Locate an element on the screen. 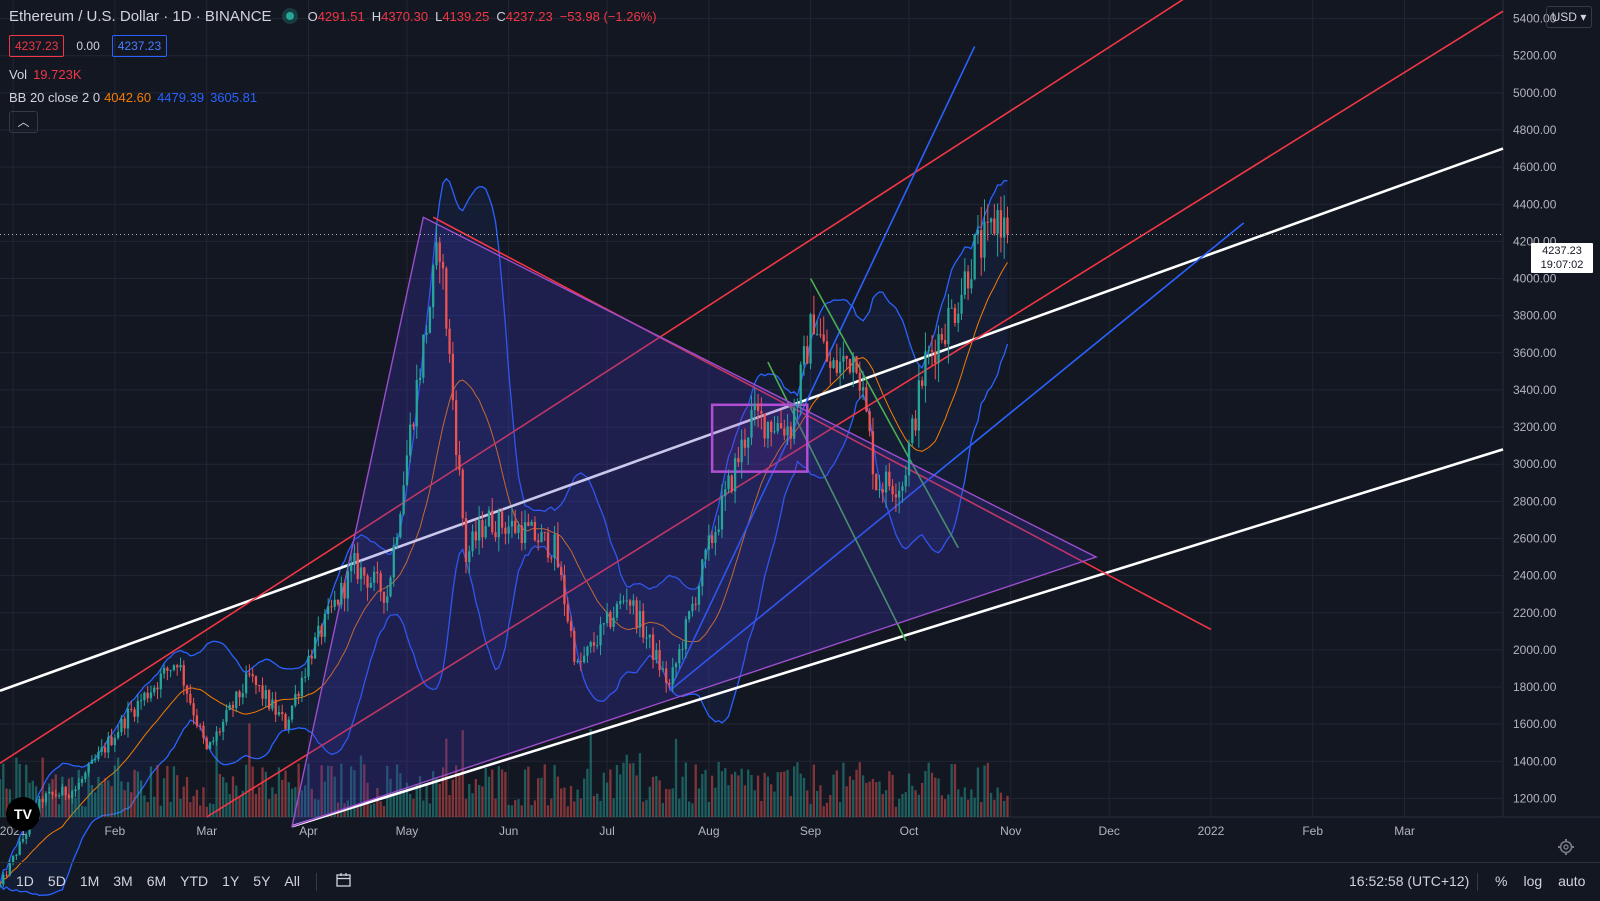 This screenshot has width=1600, height=901. percent-toggle: % is located at coordinates (1501, 881).